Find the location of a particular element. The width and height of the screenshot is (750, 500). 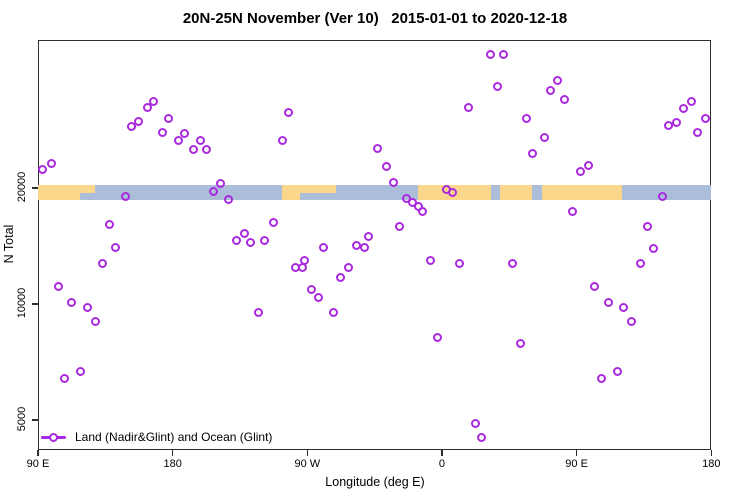

y-axis-title: N Total is located at coordinates (9, 244).